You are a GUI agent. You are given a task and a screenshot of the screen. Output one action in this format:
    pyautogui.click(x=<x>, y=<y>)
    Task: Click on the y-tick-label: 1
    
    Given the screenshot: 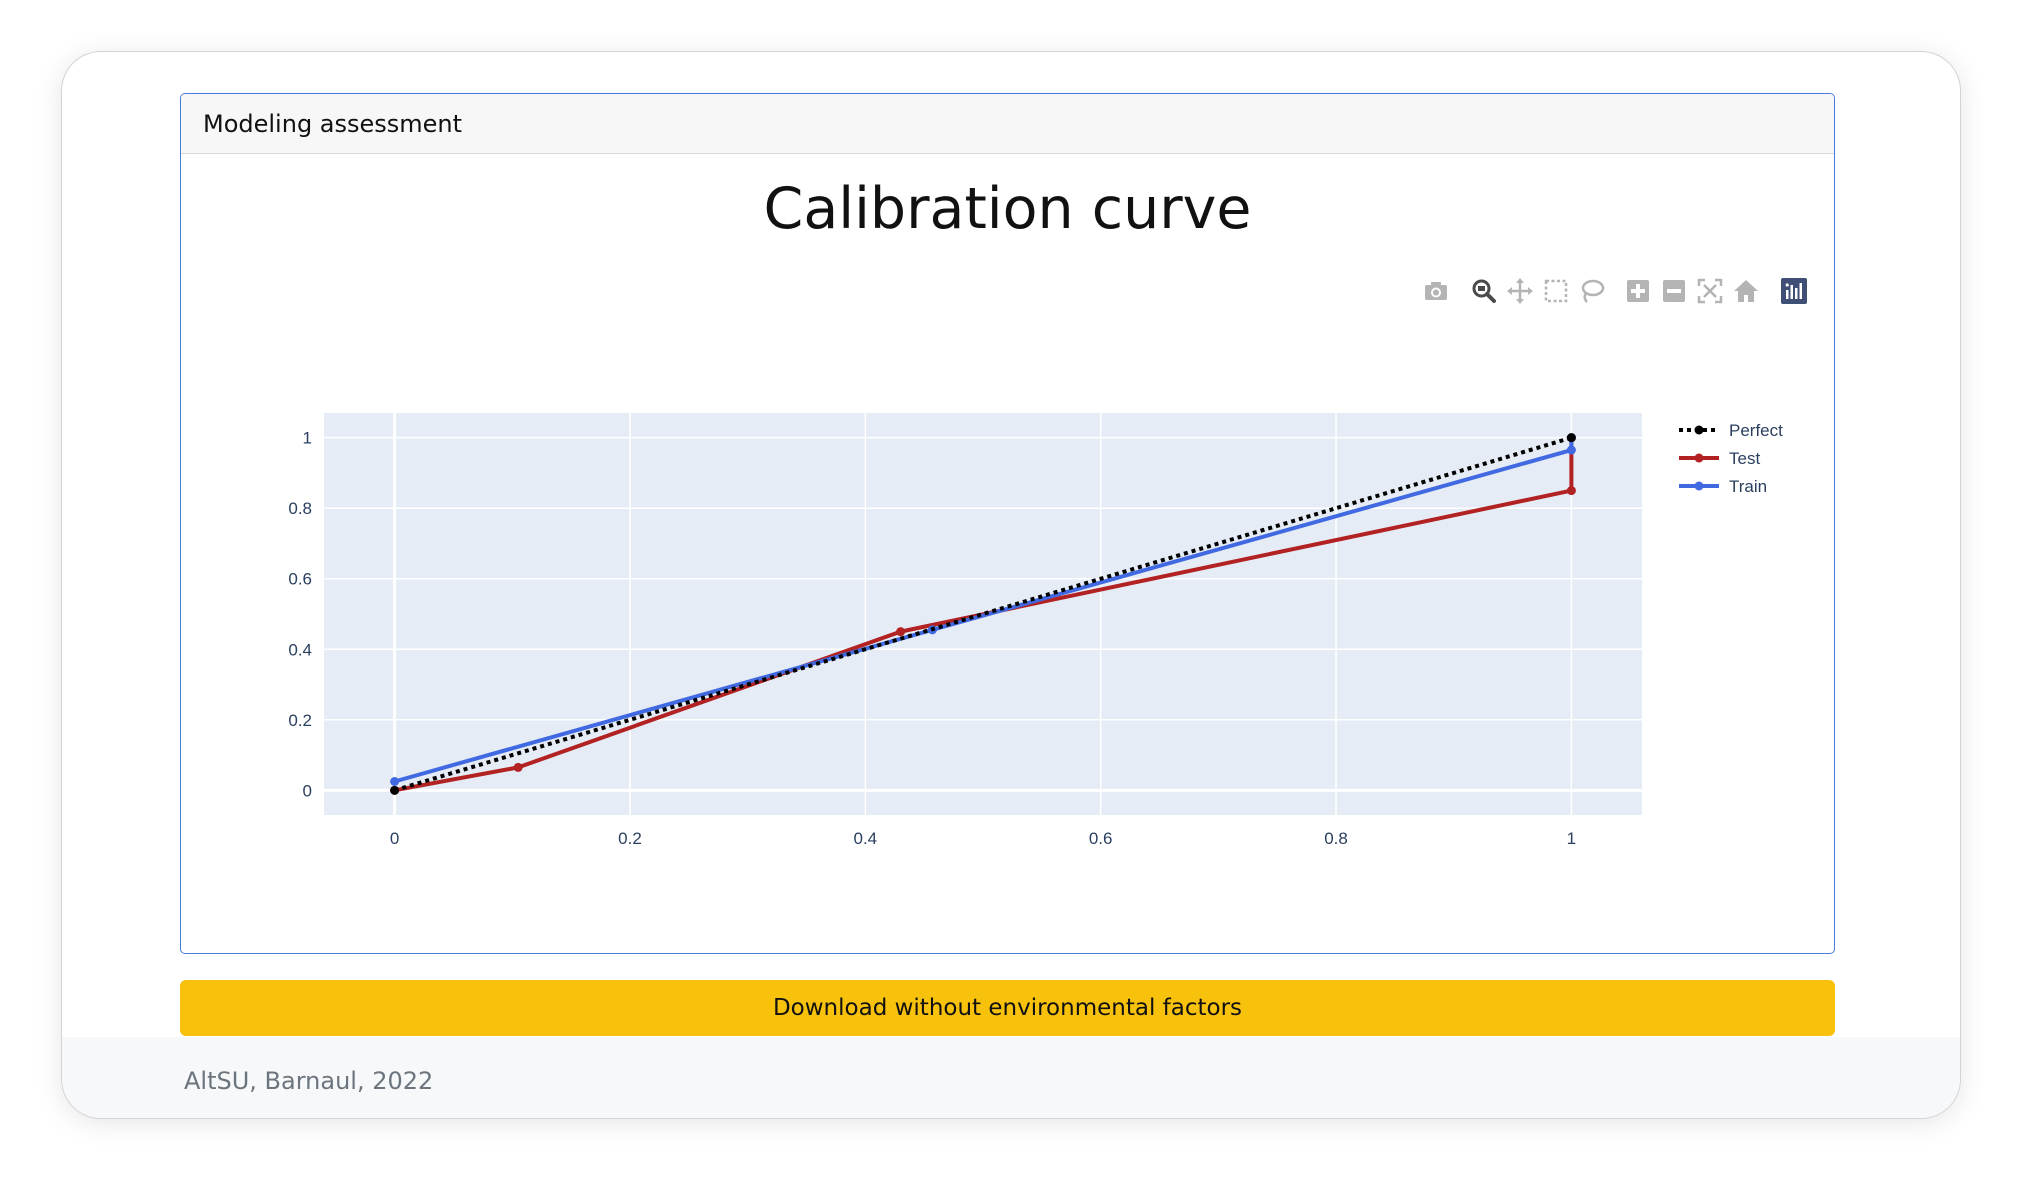 What is the action you would take?
    pyautogui.click(x=307, y=438)
    